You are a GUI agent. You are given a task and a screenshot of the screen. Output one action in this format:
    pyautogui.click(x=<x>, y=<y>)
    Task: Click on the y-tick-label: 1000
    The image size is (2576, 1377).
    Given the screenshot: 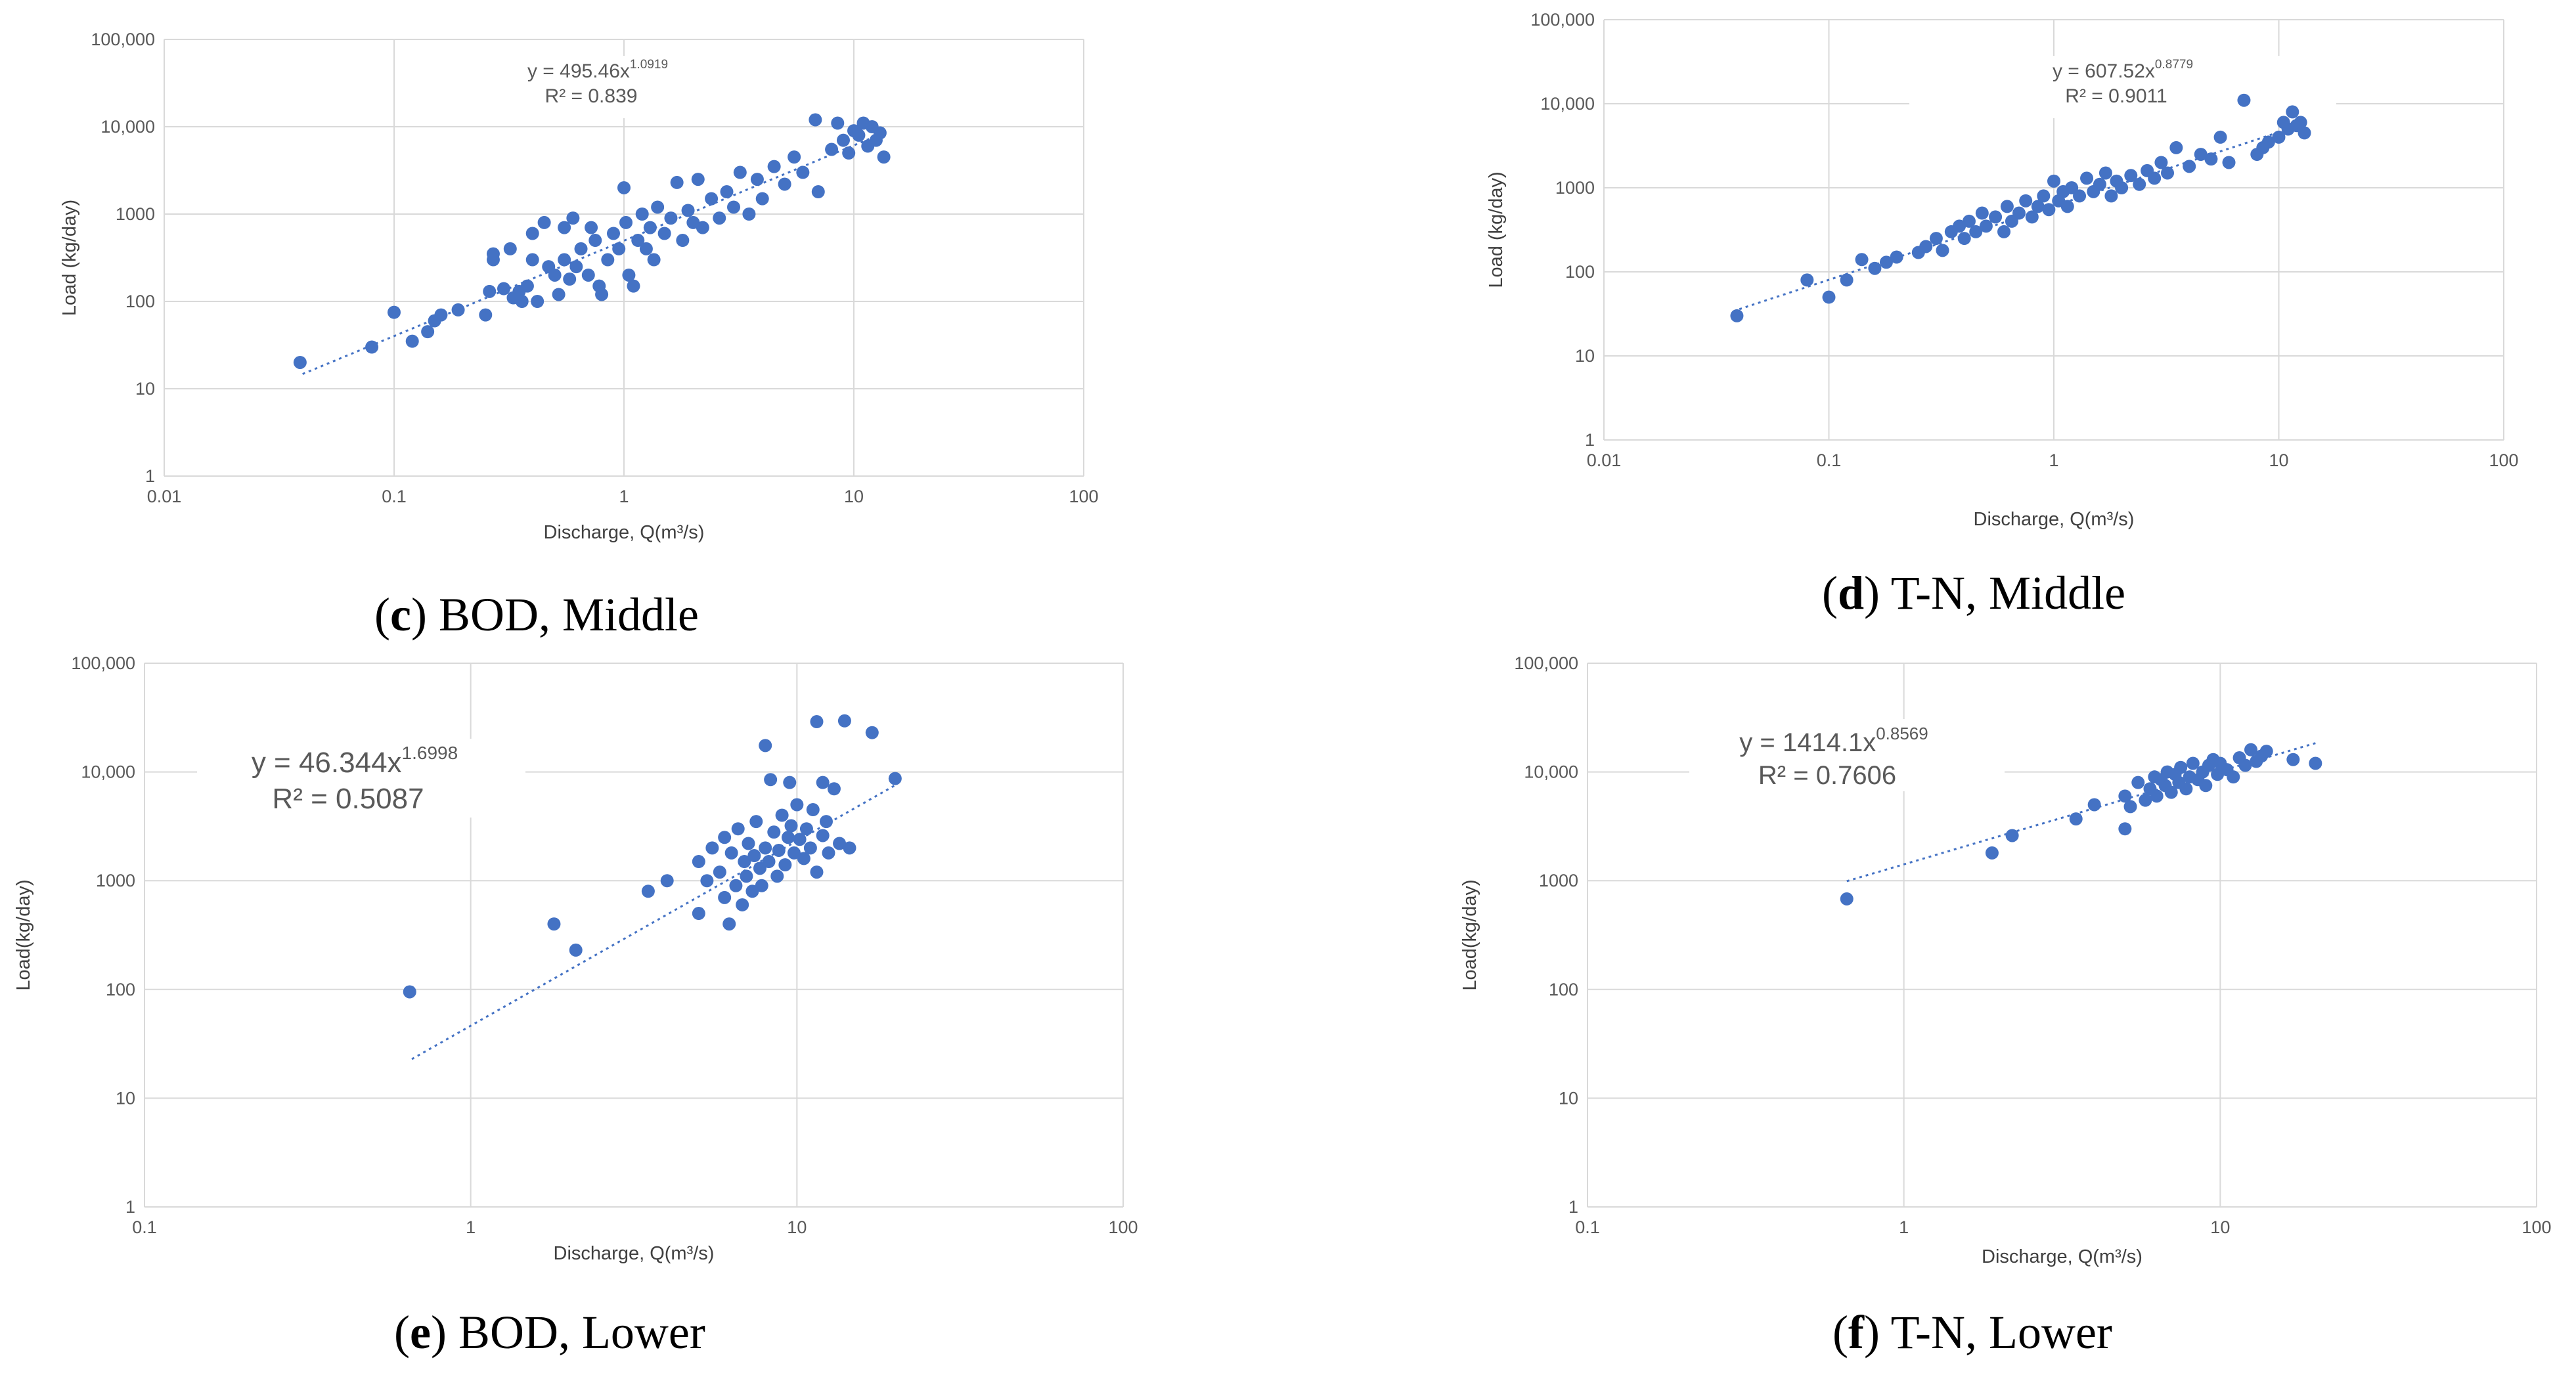 What is the action you would take?
    pyautogui.click(x=135, y=214)
    